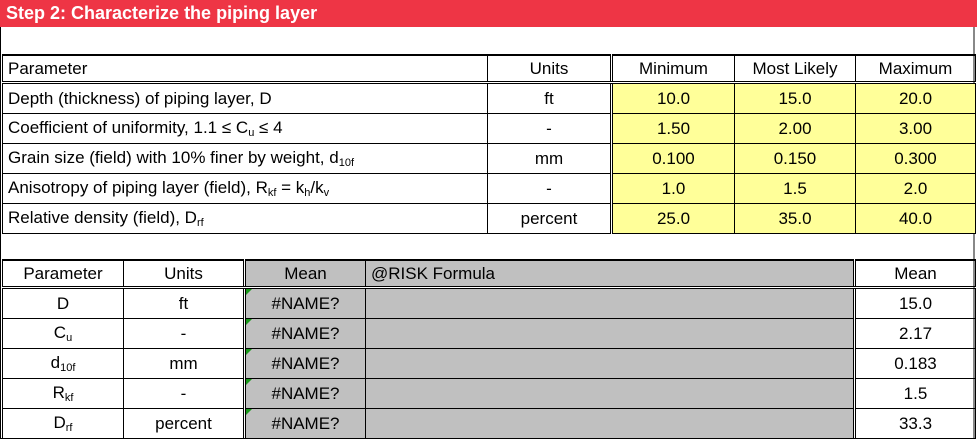 The height and width of the screenshot is (440, 977). What do you see at coordinates (795, 218) in the screenshot?
I see `most-likely-cell: 35.0` at bounding box center [795, 218].